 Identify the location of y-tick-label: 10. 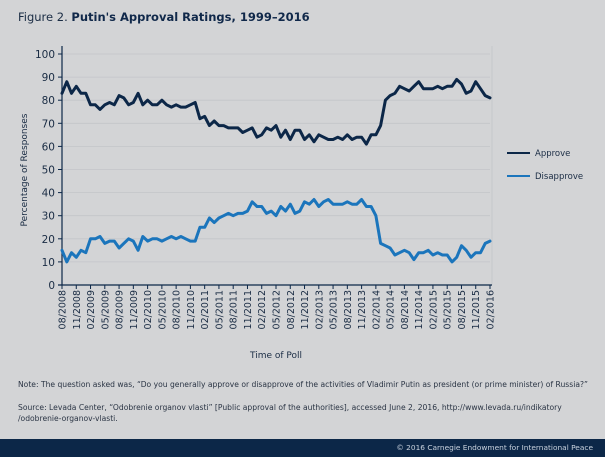
(48, 263).